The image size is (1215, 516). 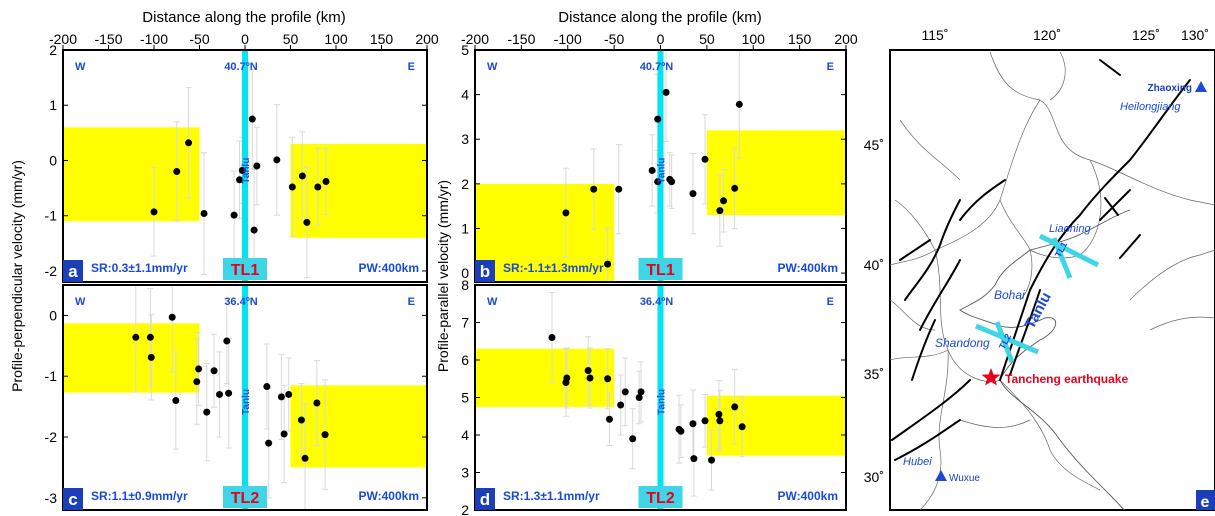 What do you see at coordinates (1205, 500) in the screenshot?
I see `panel-letter-box-e` at bounding box center [1205, 500].